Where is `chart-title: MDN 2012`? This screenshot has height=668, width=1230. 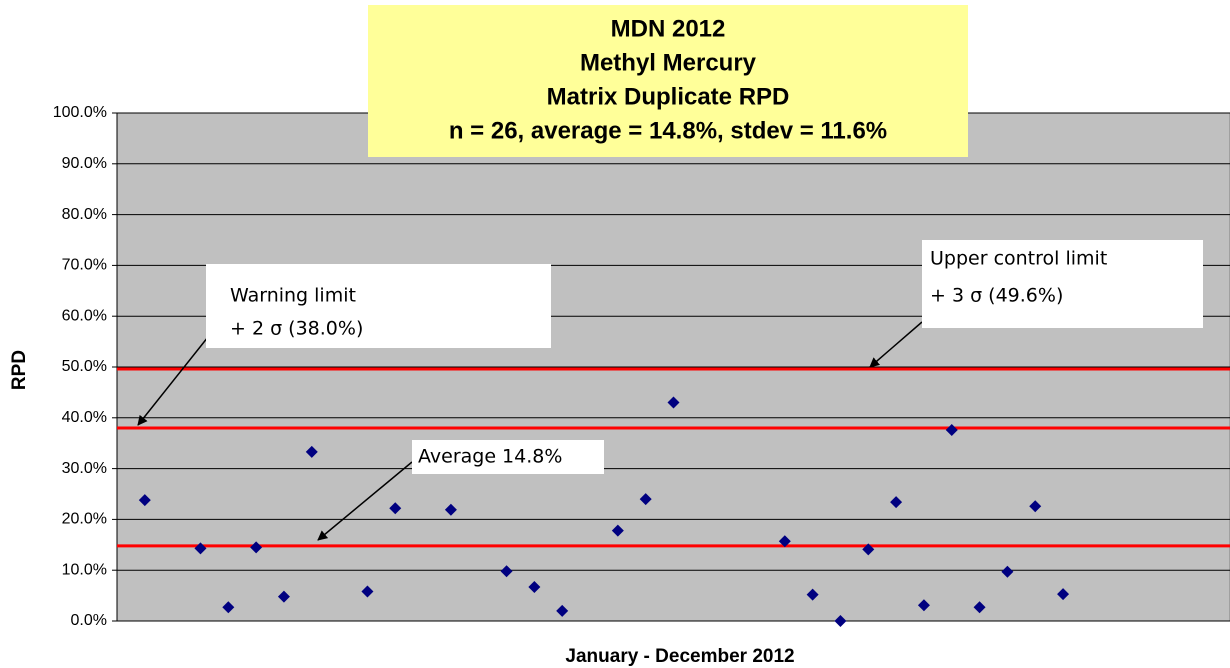 chart-title: MDN 2012 is located at coordinates (668, 28).